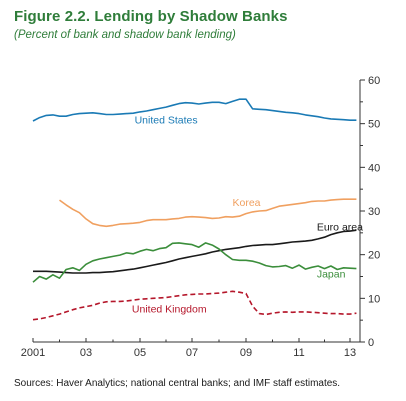 The height and width of the screenshot is (401, 406). I want to click on x-tick-label: 03, so click(86, 353).